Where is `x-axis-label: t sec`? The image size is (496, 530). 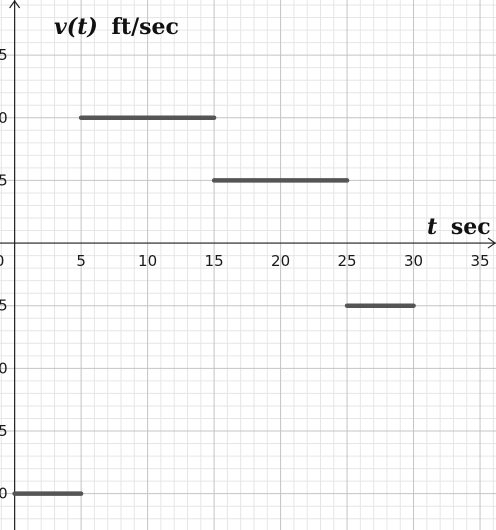 x-axis-label: t sec is located at coordinates (459, 227).